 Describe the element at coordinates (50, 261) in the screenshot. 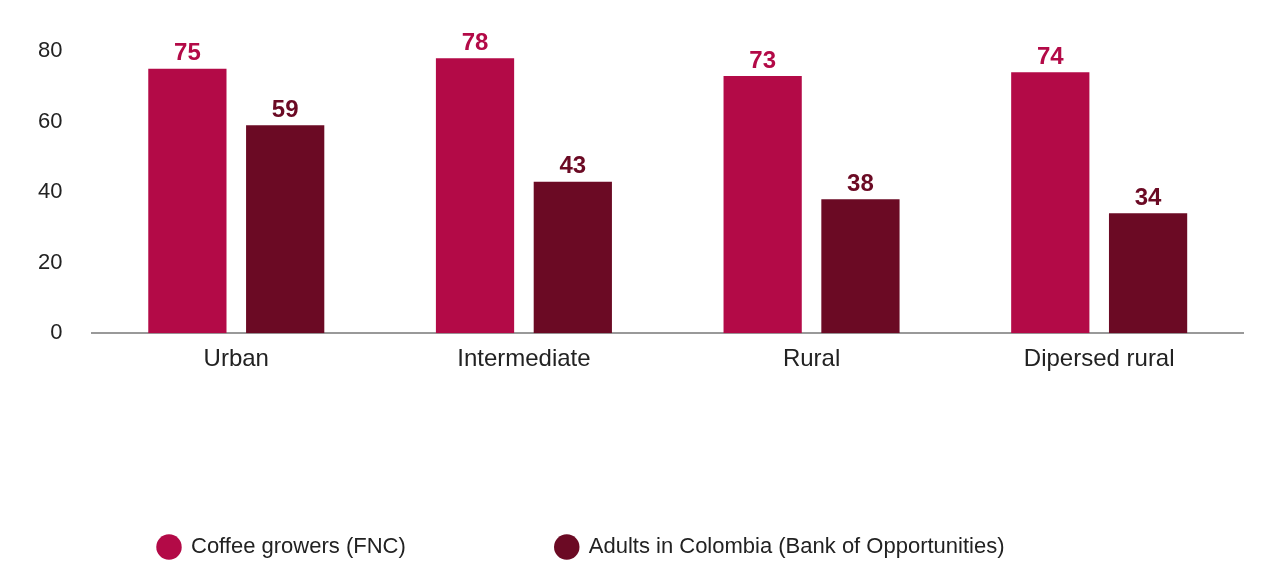

I see `y-tick-label: 20` at that location.